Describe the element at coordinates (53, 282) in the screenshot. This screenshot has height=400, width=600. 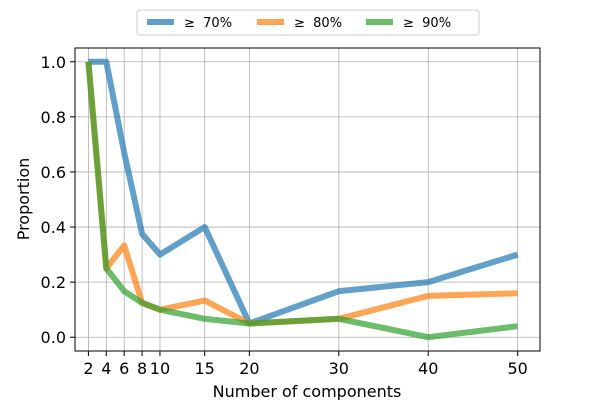
I see `y-tick-label: 0.2` at that location.